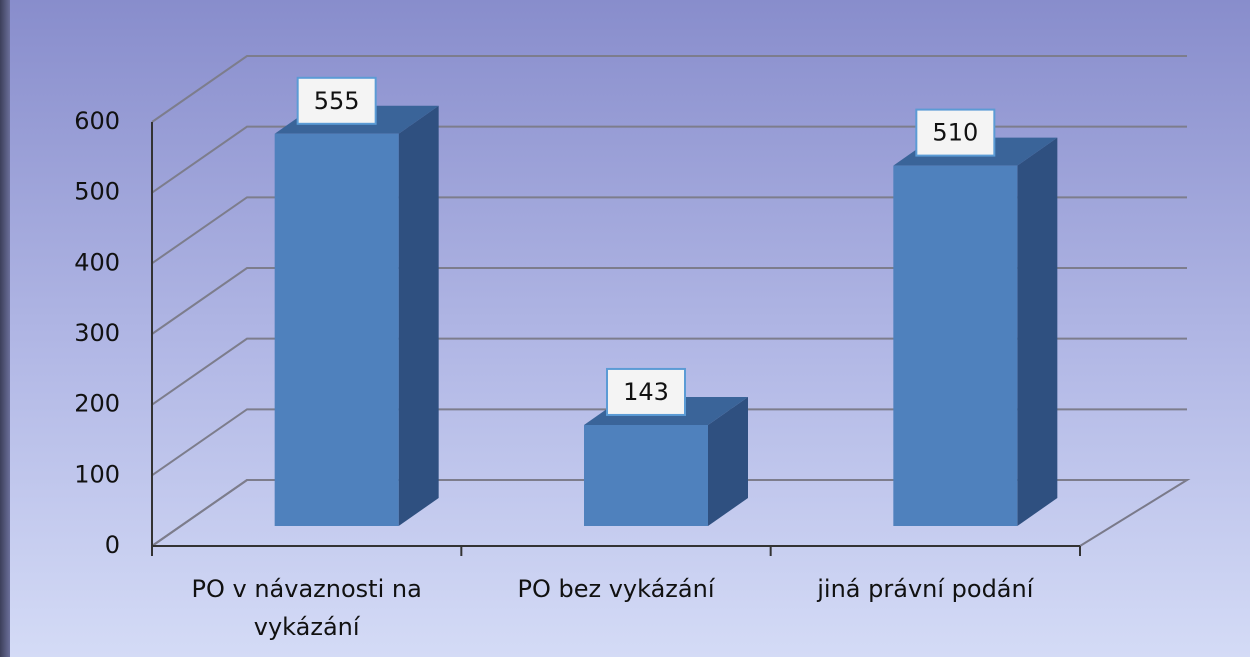 This screenshot has width=1250, height=657. I want to click on value-label: 555, so click(337, 101).